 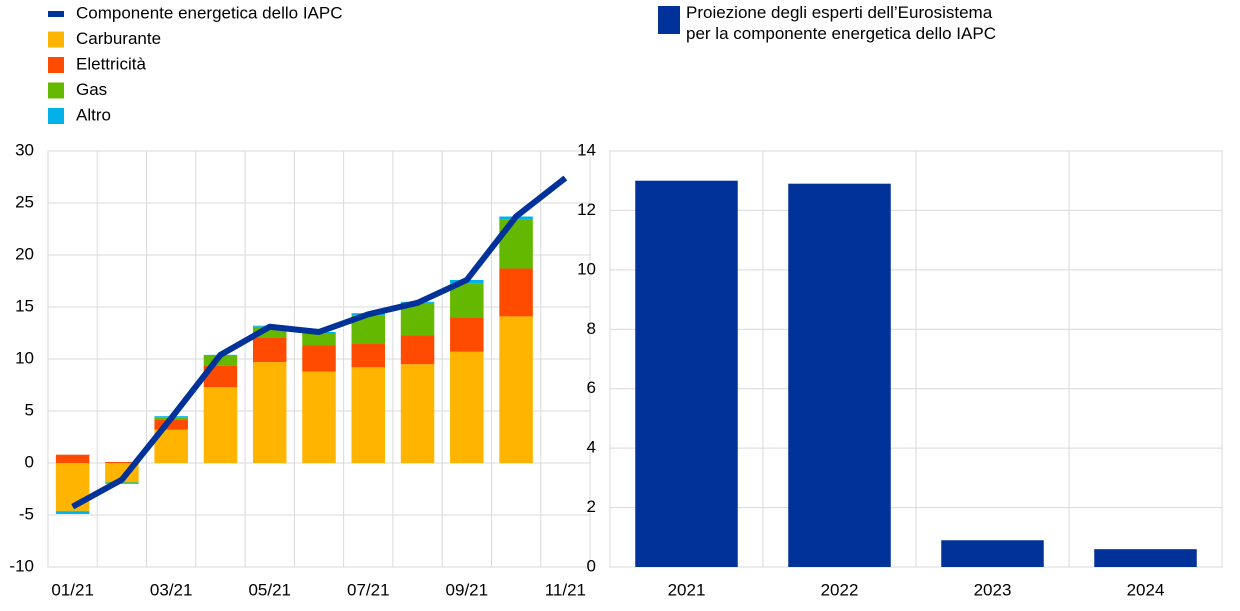 I want to click on y-tick-label: 2, so click(x=591, y=506).